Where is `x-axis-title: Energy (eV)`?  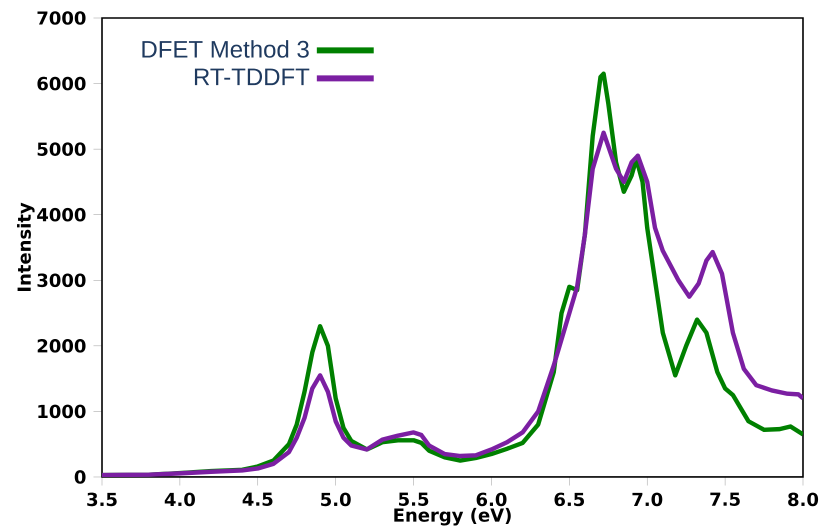 x-axis-title: Energy (eV) is located at coordinates (452, 517).